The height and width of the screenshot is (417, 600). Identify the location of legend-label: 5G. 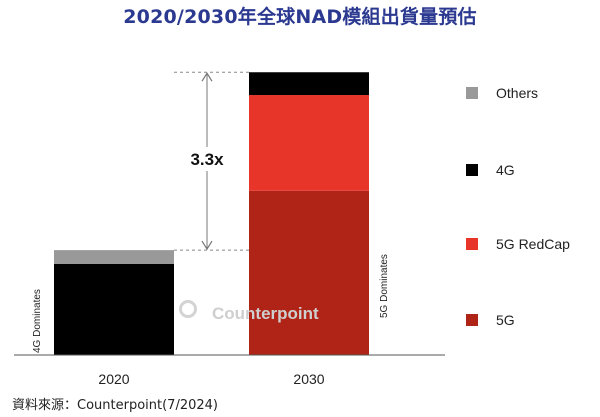
(505, 320).